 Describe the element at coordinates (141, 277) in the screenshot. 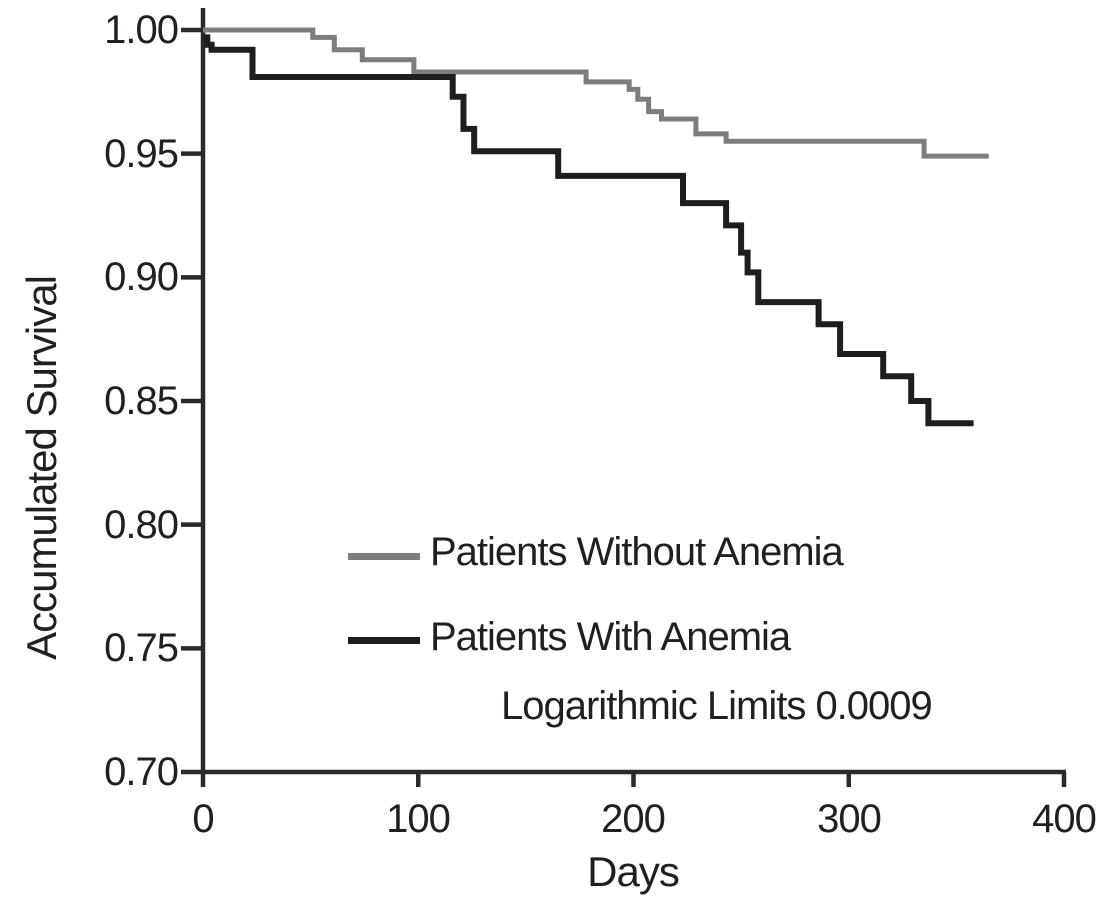

I see `ytick-label-0.90: 0.90` at that location.